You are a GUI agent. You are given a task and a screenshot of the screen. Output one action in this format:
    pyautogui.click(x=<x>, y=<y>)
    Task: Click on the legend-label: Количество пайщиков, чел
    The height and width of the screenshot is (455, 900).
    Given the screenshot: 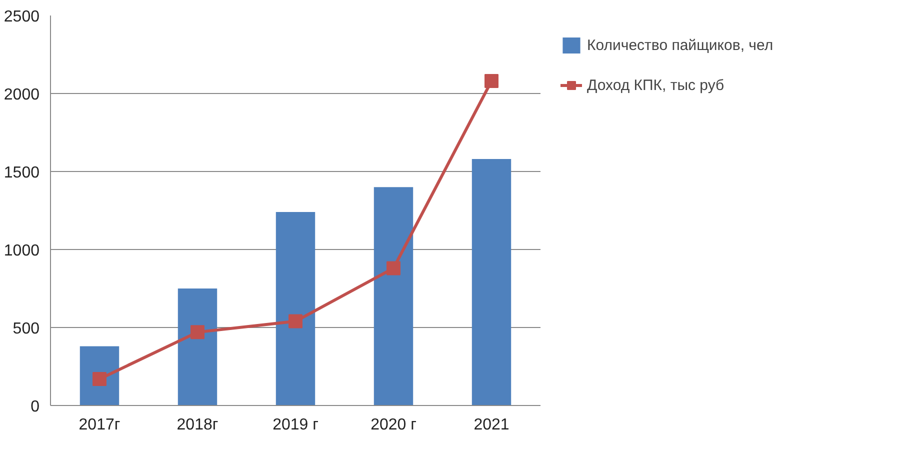 What is the action you would take?
    pyautogui.click(x=680, y=45)
    